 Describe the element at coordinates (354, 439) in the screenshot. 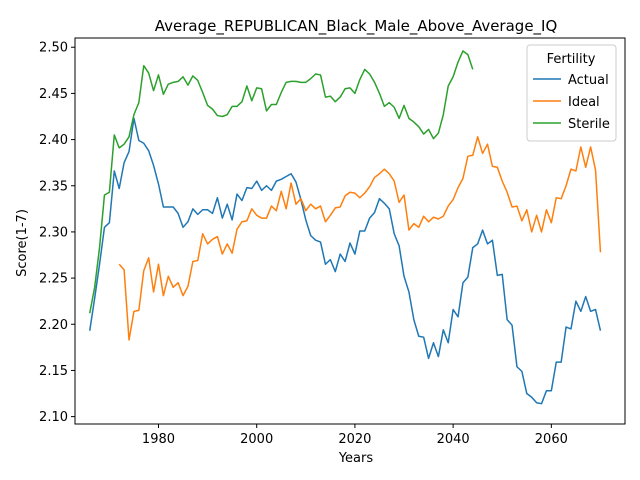

I see `x-tick-label: 2020` at that location.